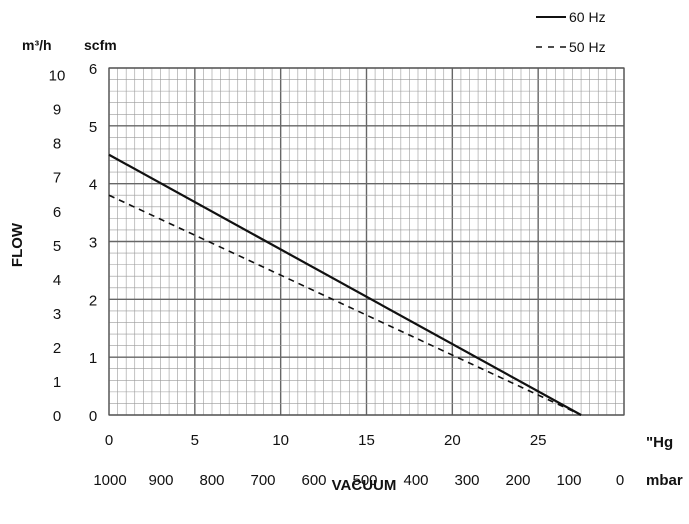 The height and width of the screenshot is (524, 689). I want to click on x-tick-label: 0, so click(109, 440).